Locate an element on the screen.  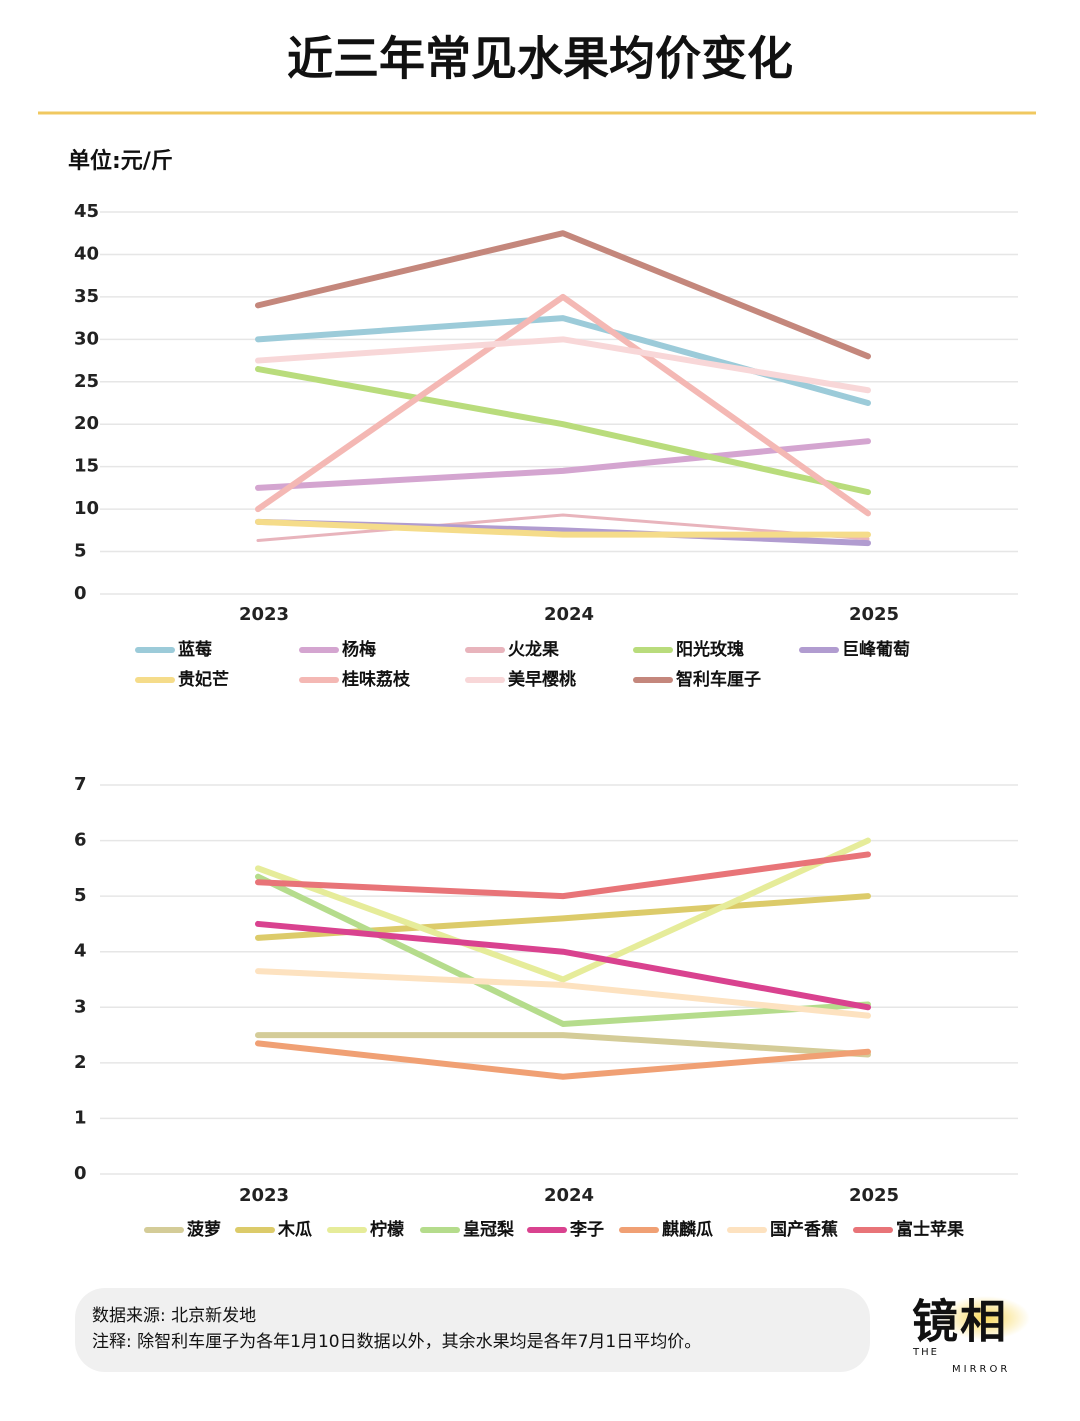
y-tick-label: 4 is located at coordinates (80, 951).